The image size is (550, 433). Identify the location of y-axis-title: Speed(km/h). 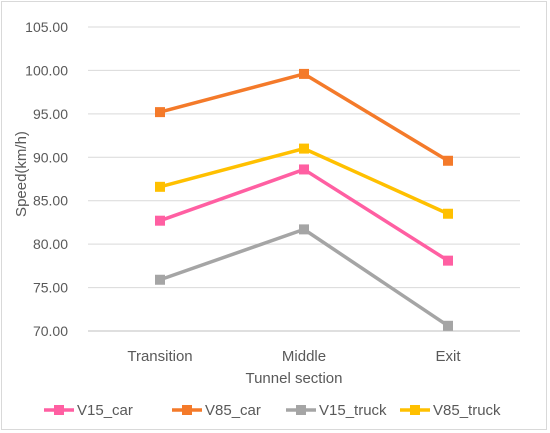
(21, 174).